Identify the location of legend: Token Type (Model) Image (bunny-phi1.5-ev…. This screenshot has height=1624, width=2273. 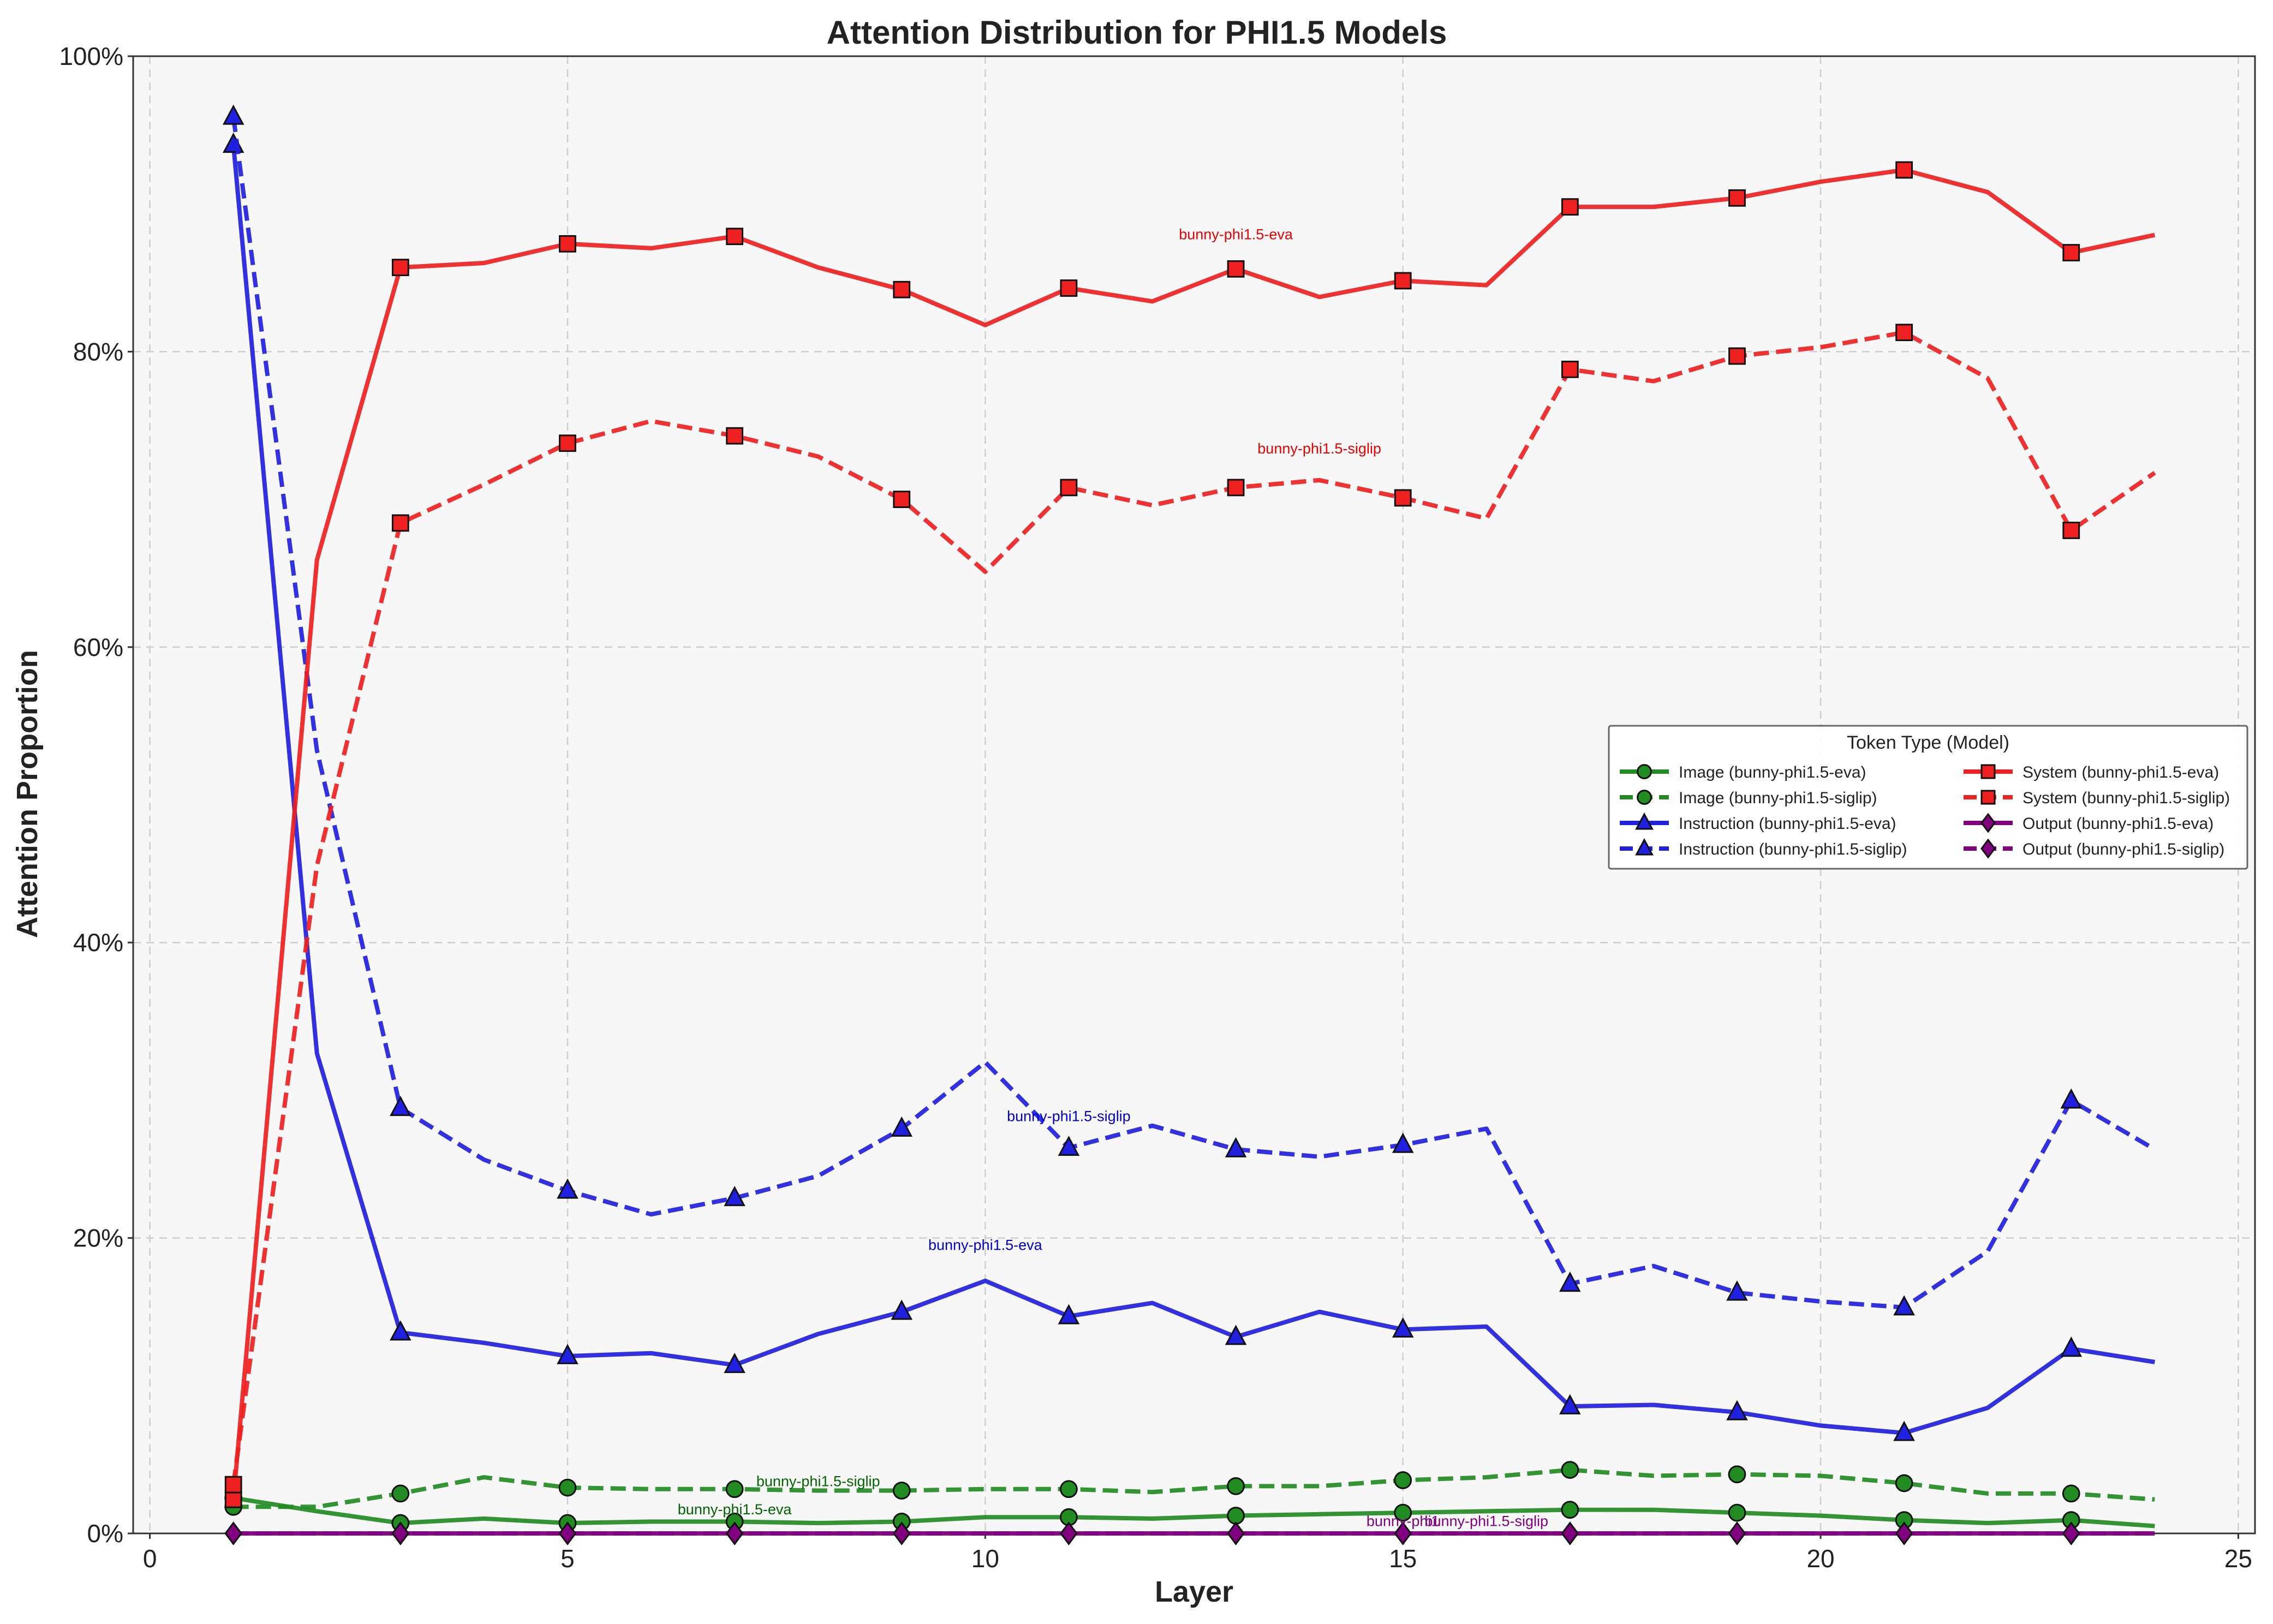
(1928, 797).